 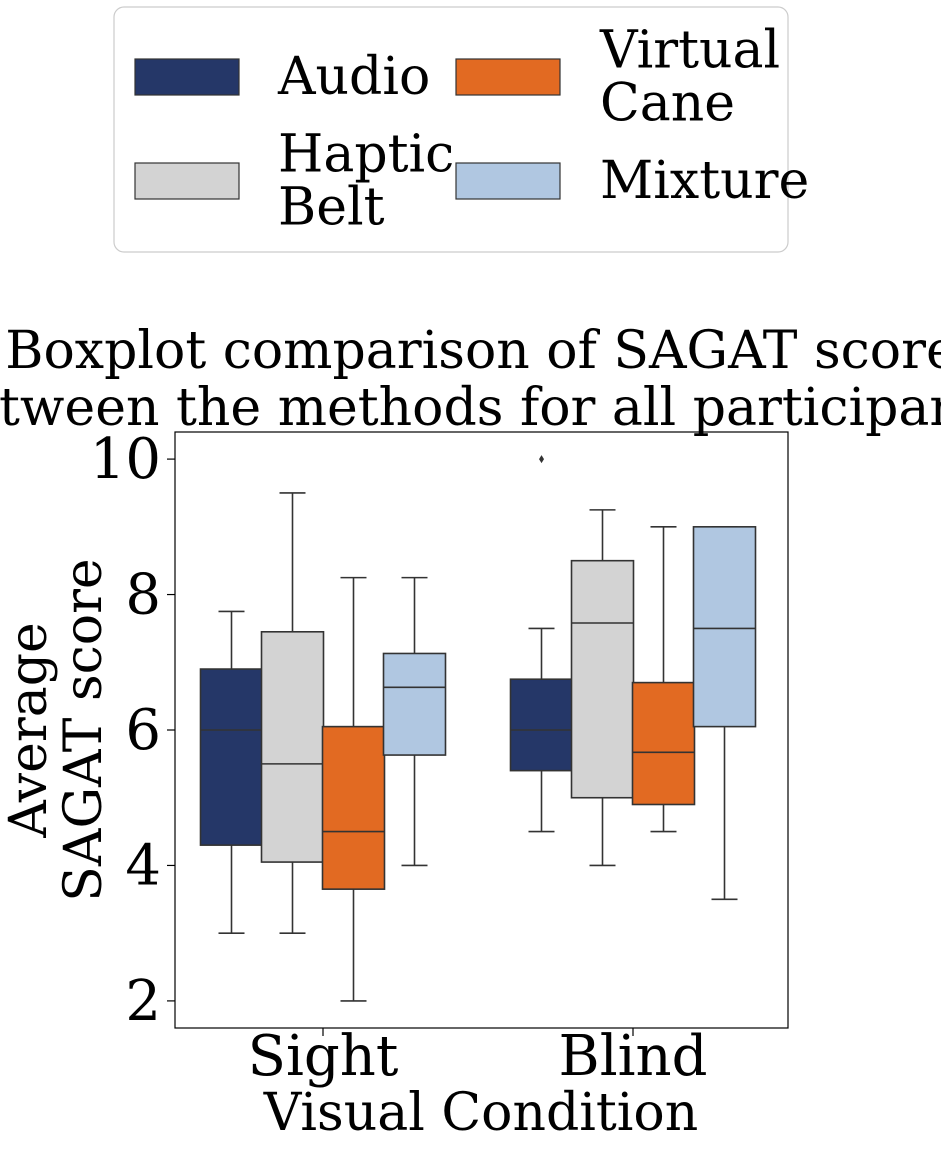 I want to click on y-tick-label: 2, so click(x=143, y=1001).